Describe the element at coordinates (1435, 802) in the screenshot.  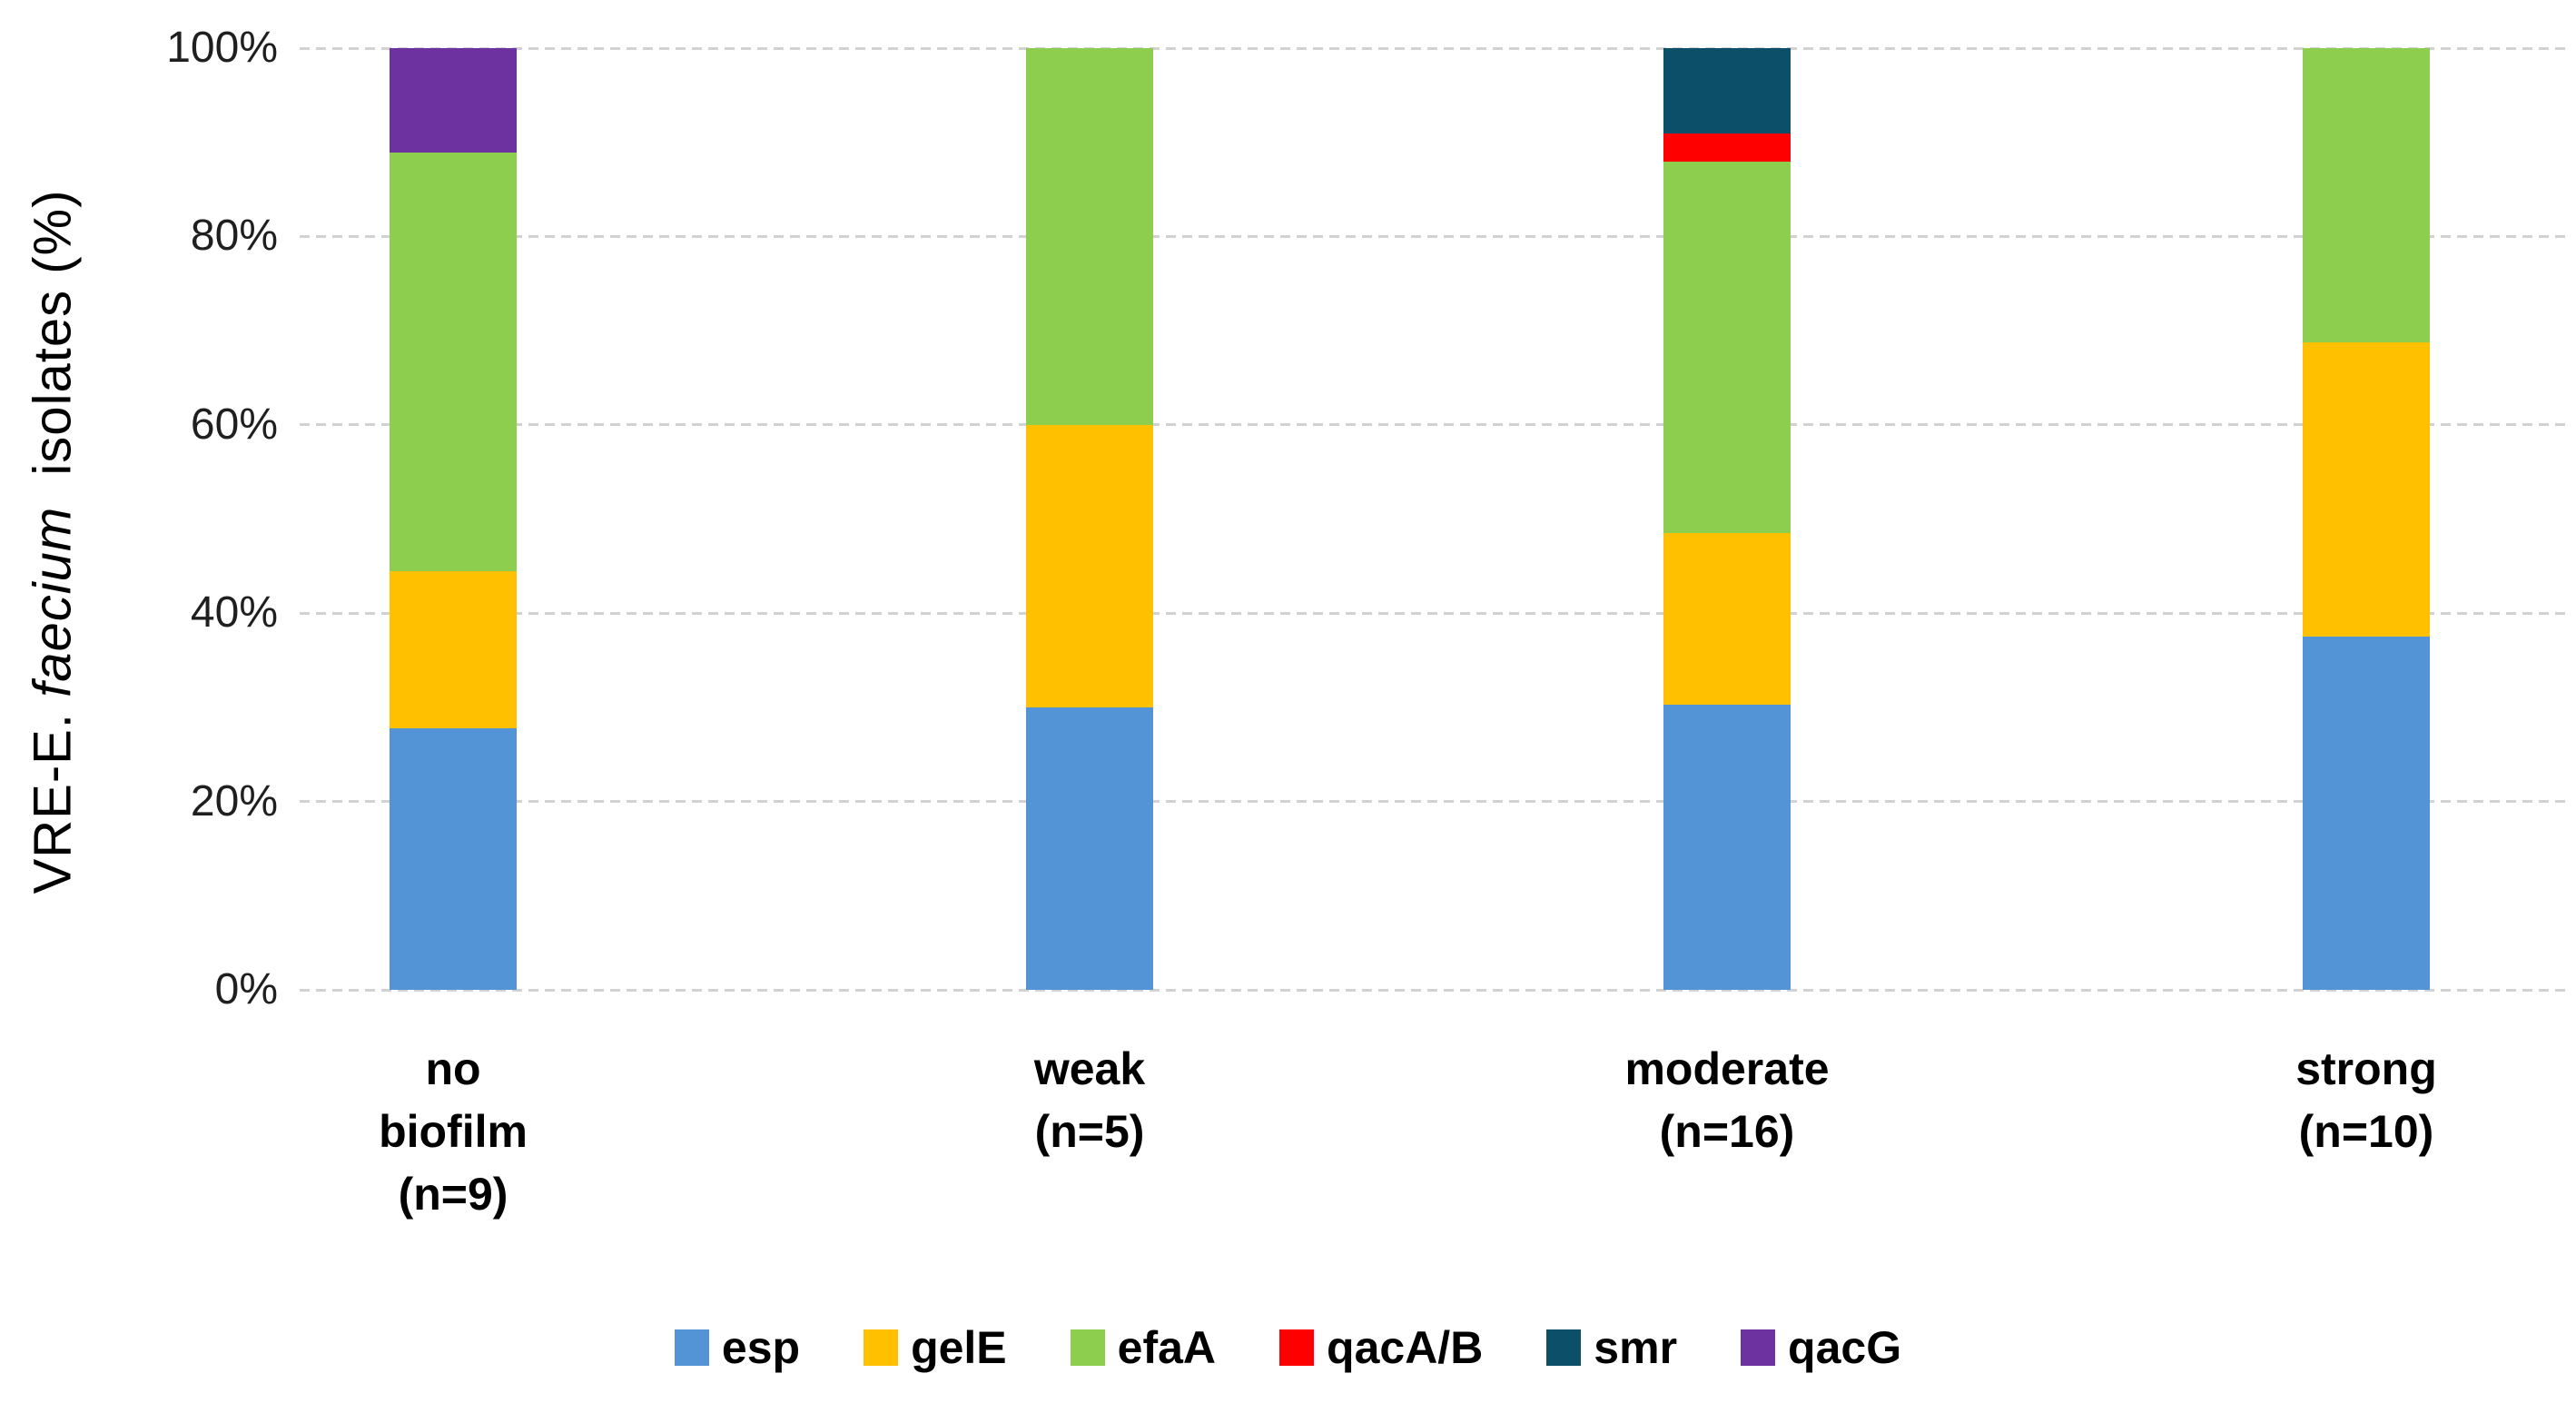
I see `gridline-20%` at that location.